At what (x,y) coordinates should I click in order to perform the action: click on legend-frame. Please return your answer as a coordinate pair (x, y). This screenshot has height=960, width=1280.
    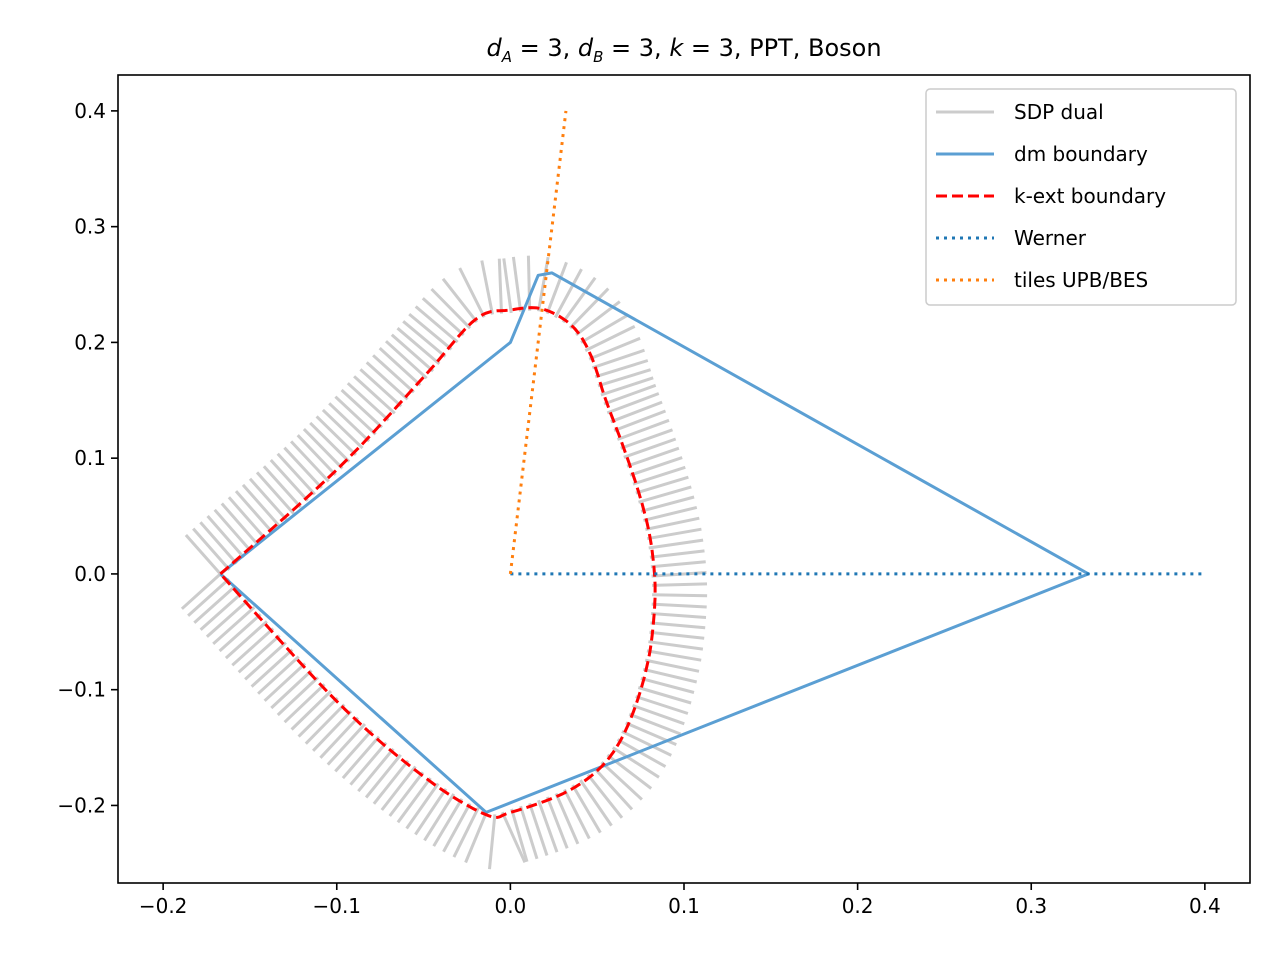
    Looking at the image, I should click on (1081, 197).